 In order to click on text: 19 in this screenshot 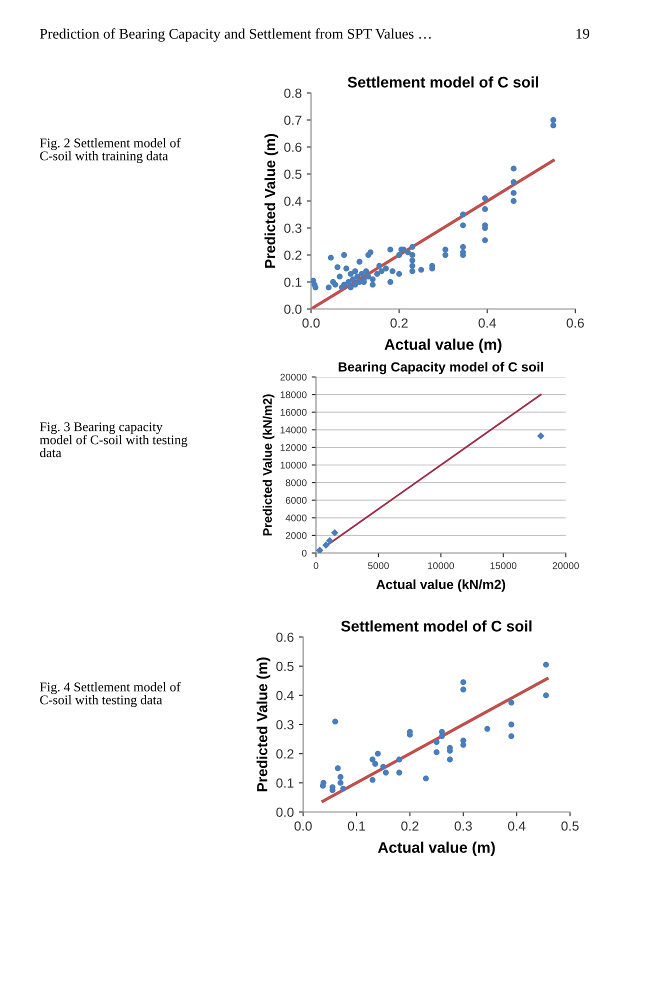, I will do `click(583, 33)`.